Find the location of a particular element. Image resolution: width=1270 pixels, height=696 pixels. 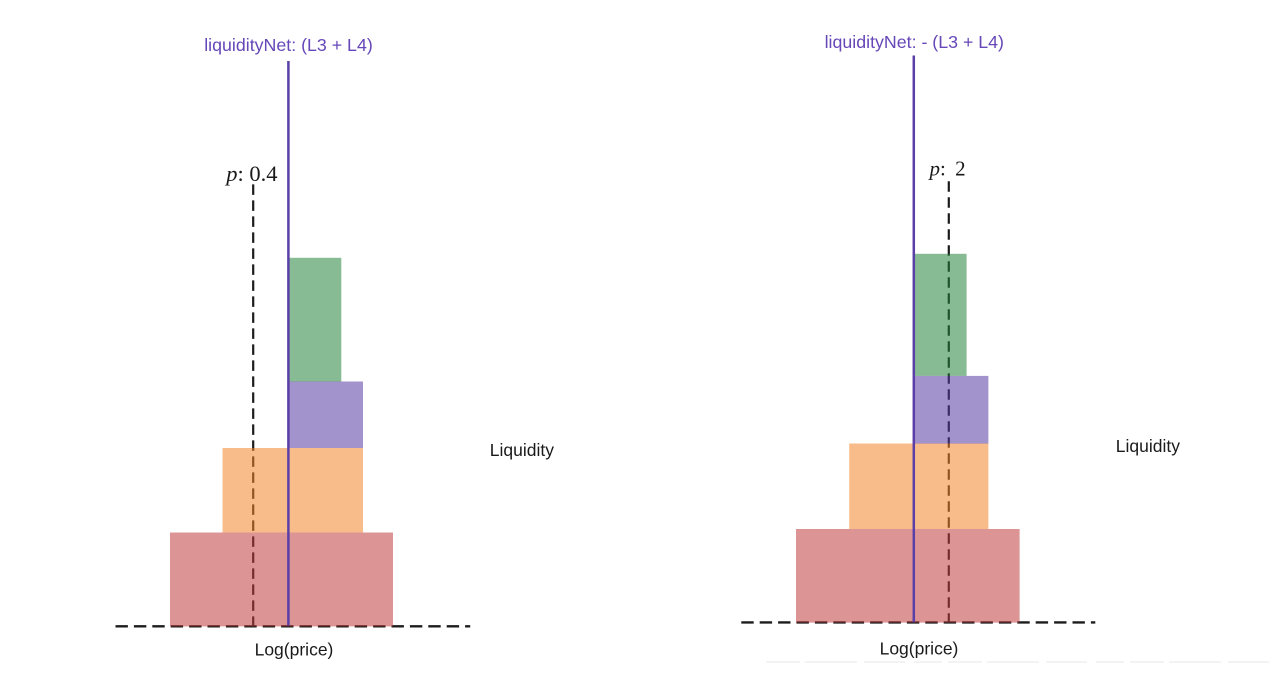

svg-text: liquidityNet: - (L3 + L4) is located at coordinates (914, 42).